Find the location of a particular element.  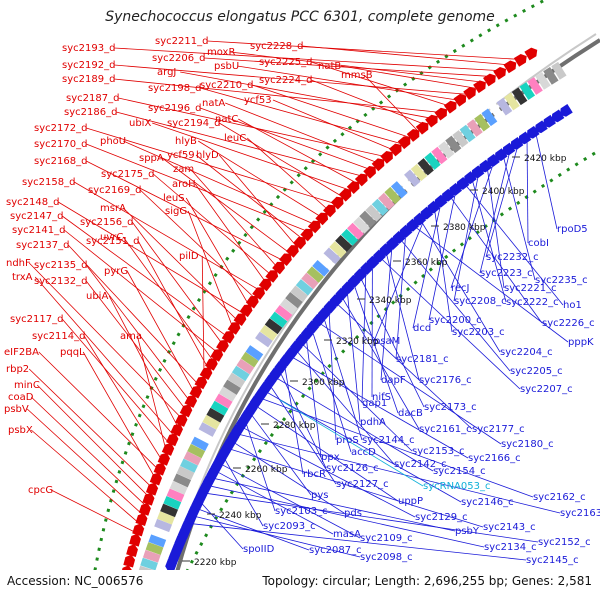

gene-label-syc2152-c: syc2152_c is located at coordinates (564, 542).